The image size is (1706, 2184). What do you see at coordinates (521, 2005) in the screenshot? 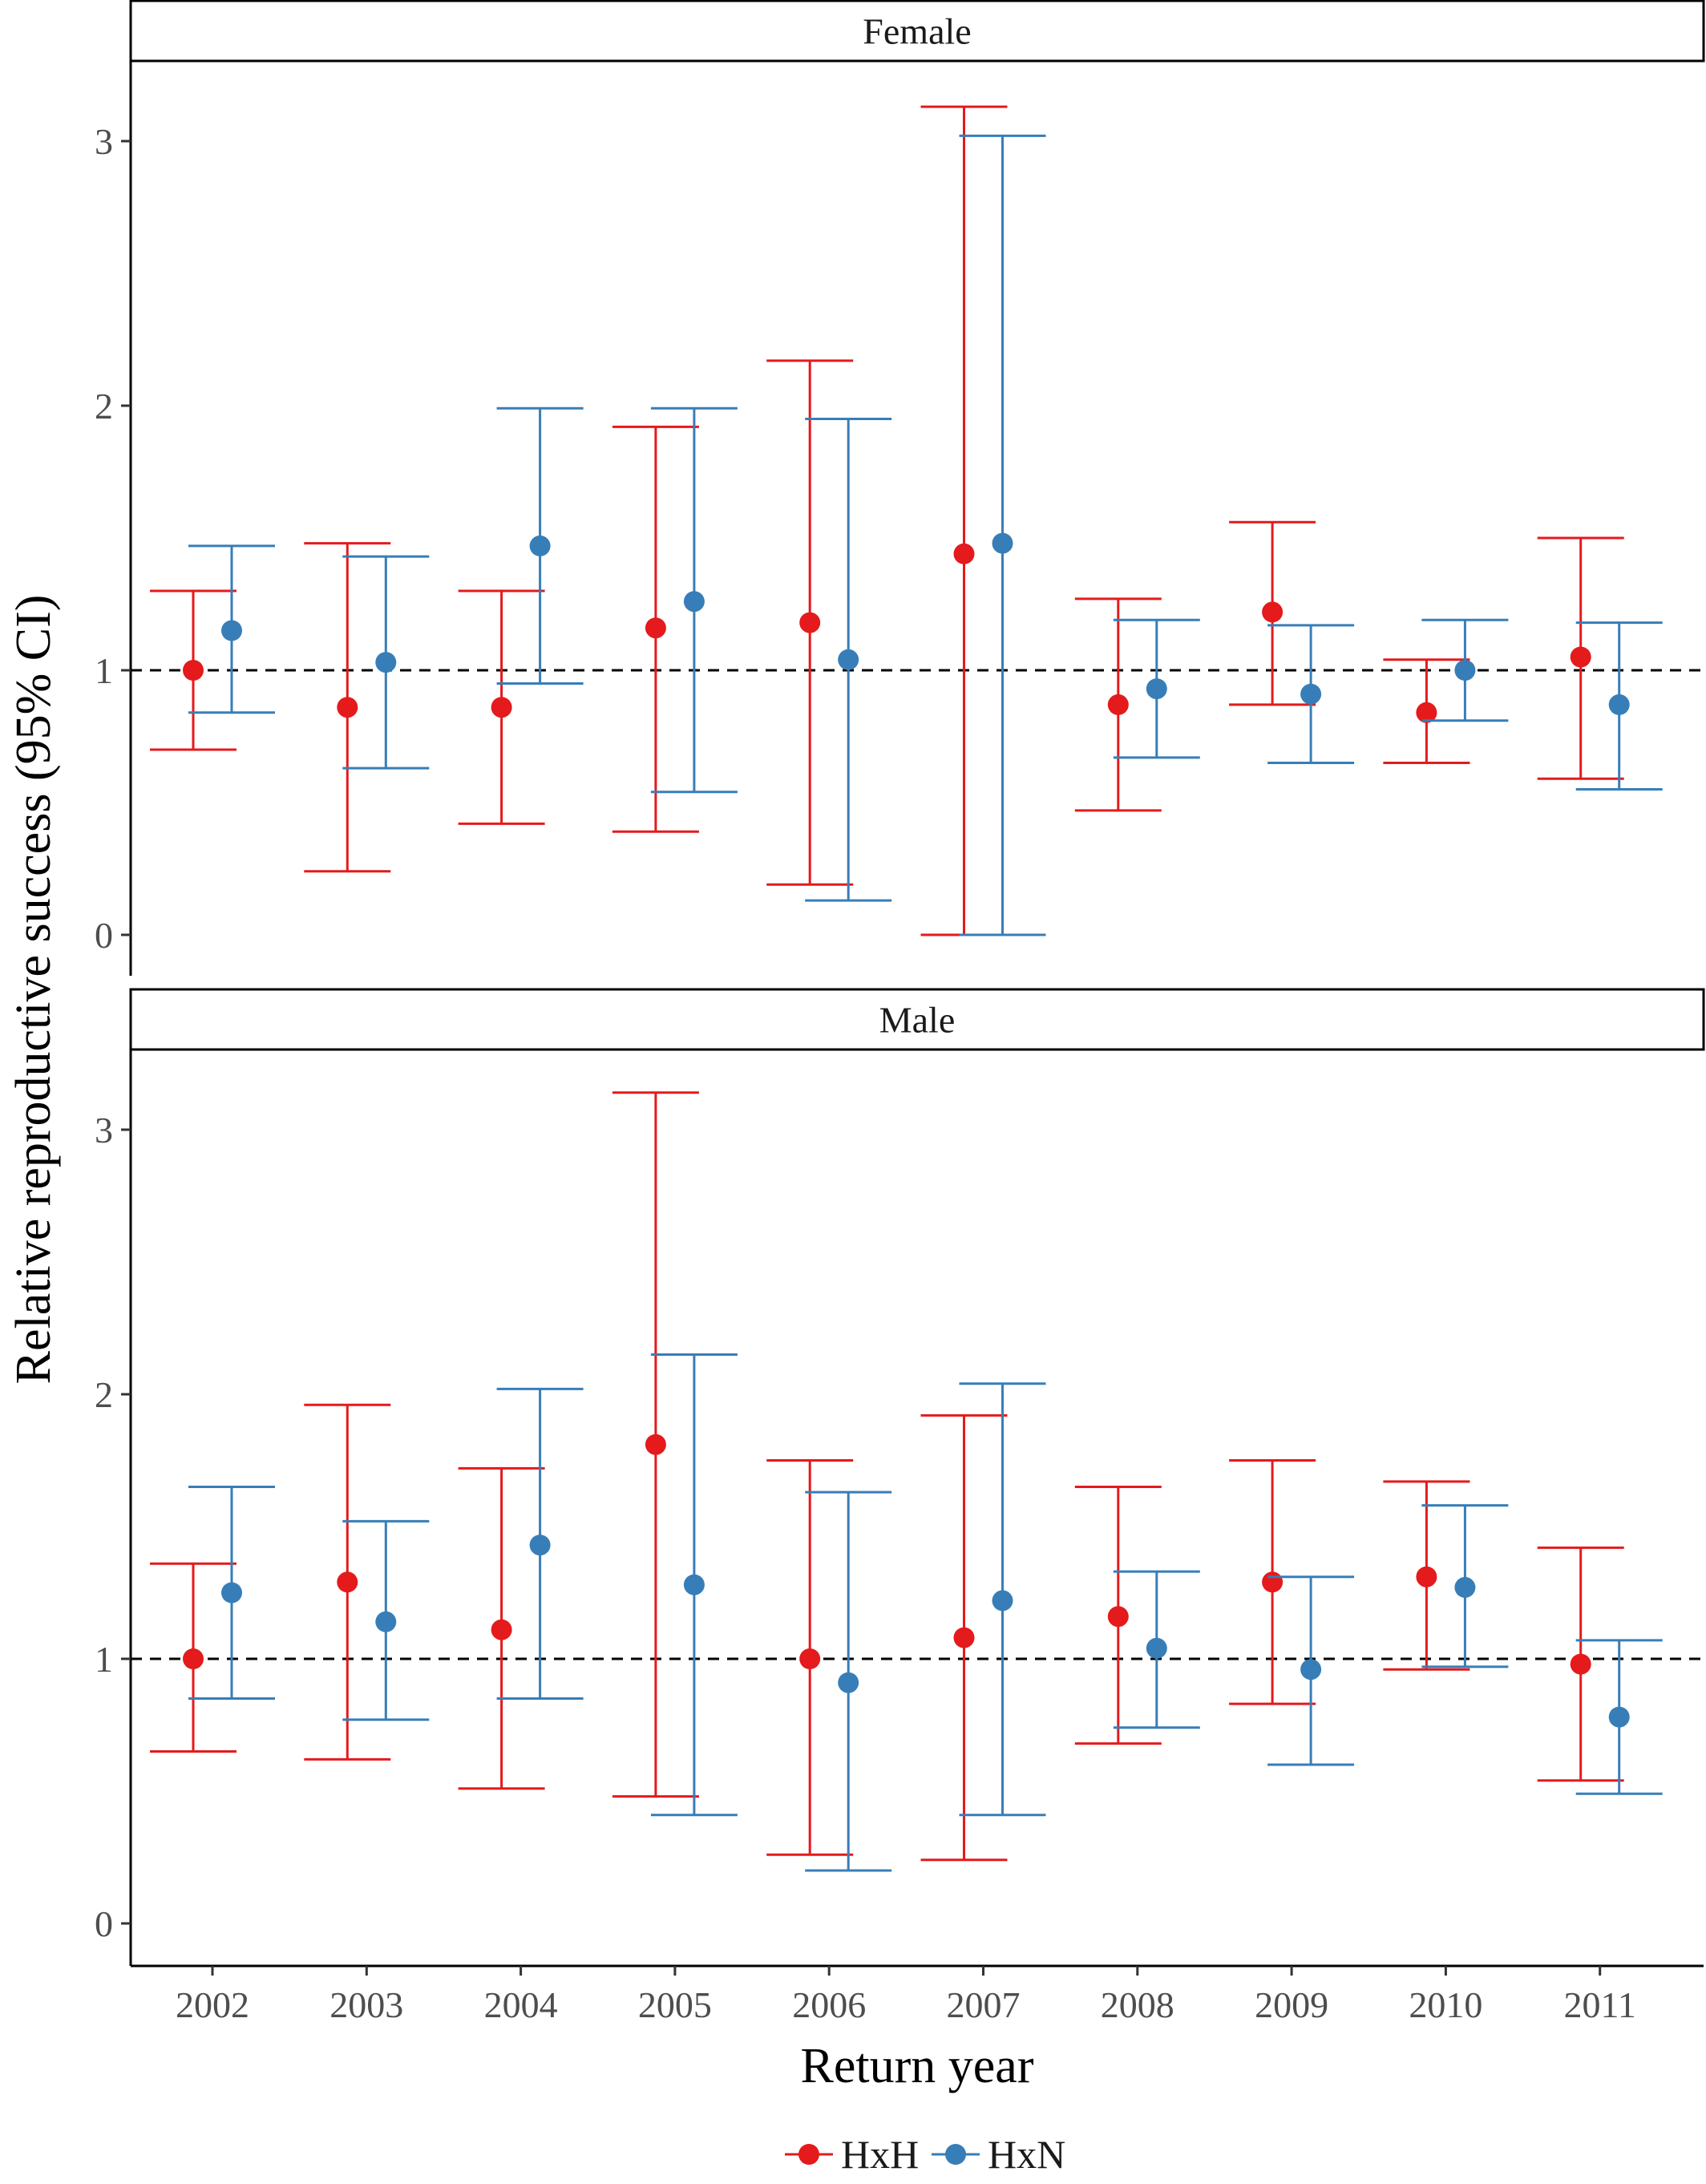
I see `x-tick-label: 2004` at bounding box center [521, 2005].